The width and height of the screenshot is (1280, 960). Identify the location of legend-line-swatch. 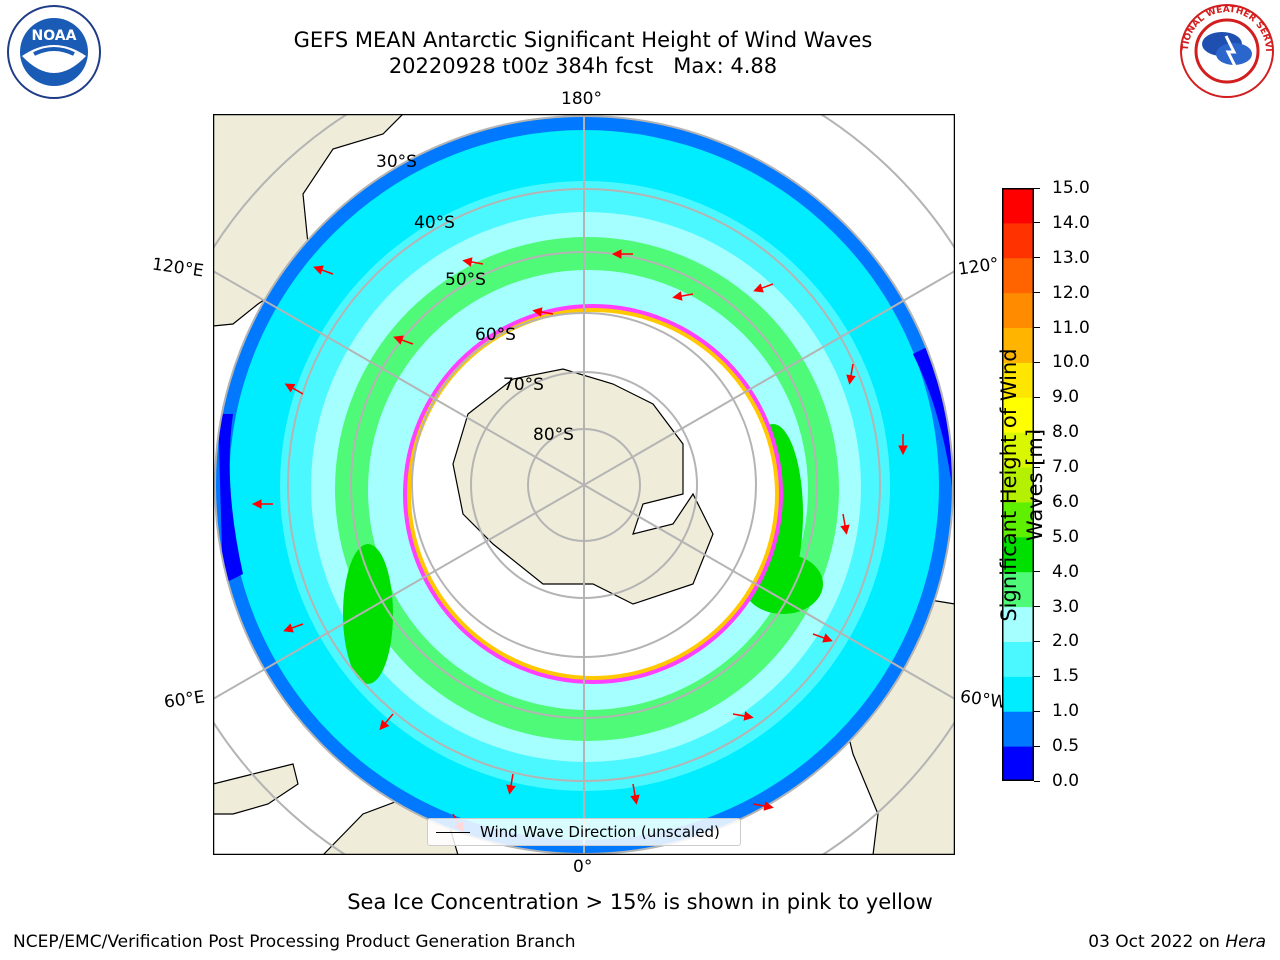
(453, 832).